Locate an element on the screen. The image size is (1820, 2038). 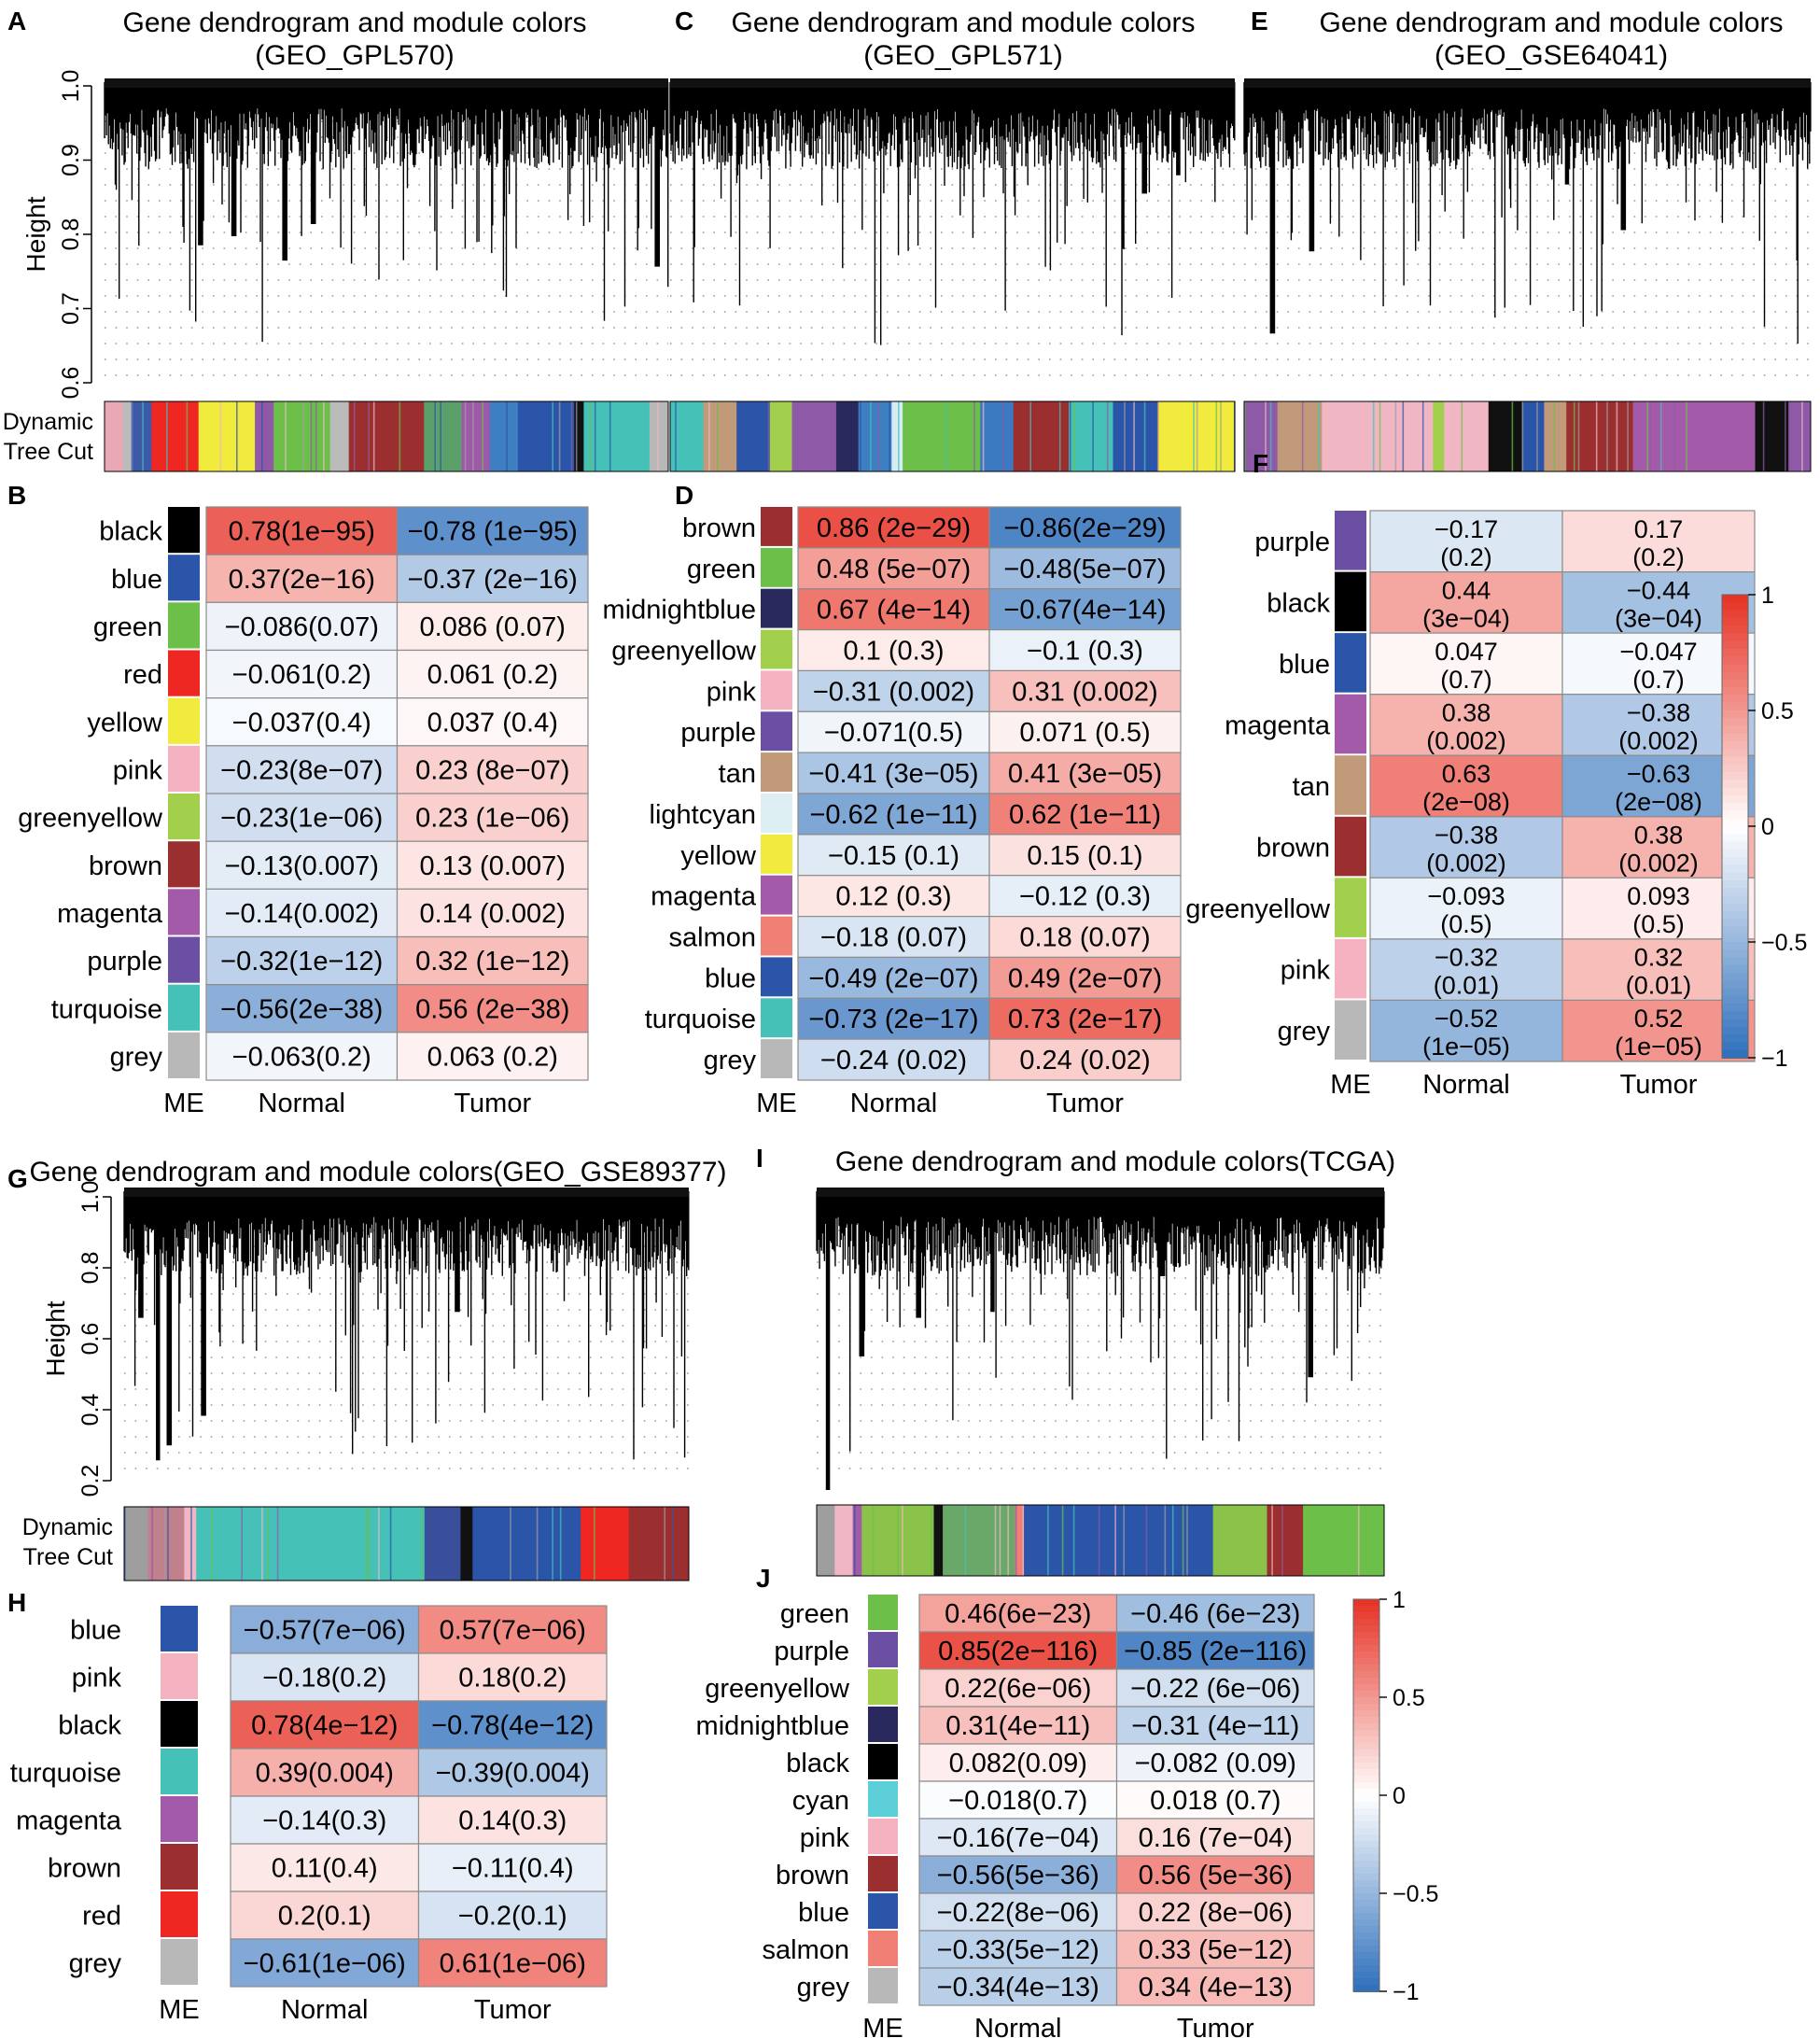
cell-value: 0.086 (0.07) is located at coordinates (493, 627).